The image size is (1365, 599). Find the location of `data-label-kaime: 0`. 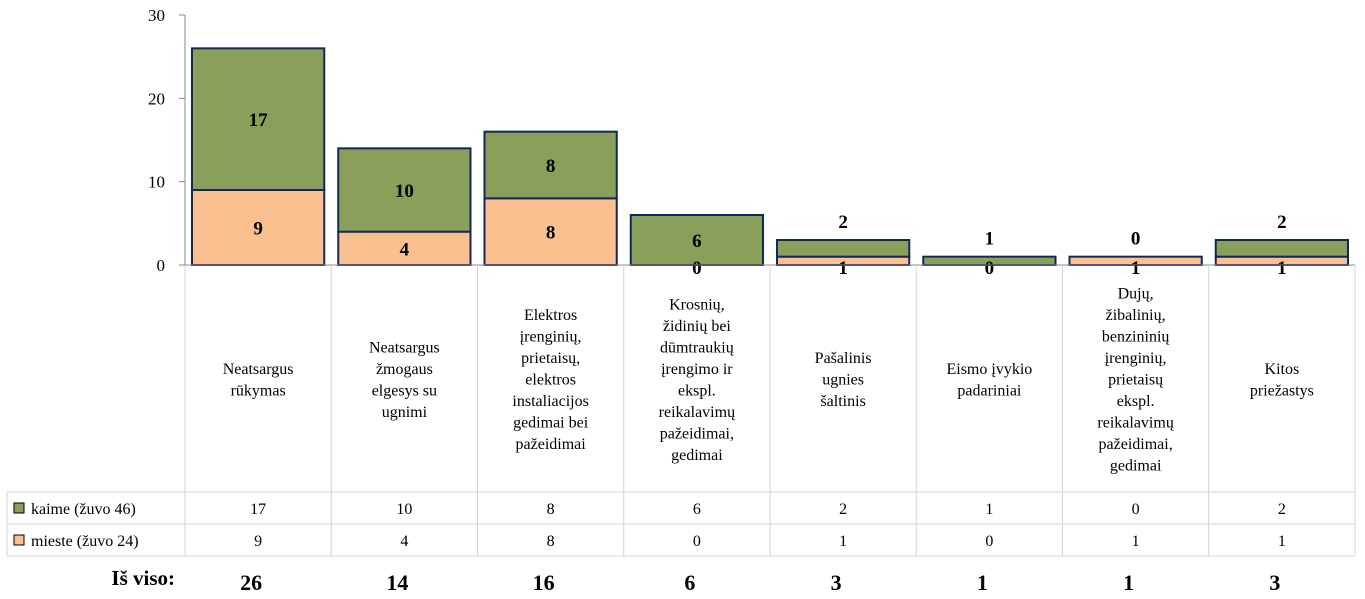

data-label-kaime: 0 is located at coordinates (1136, 239).